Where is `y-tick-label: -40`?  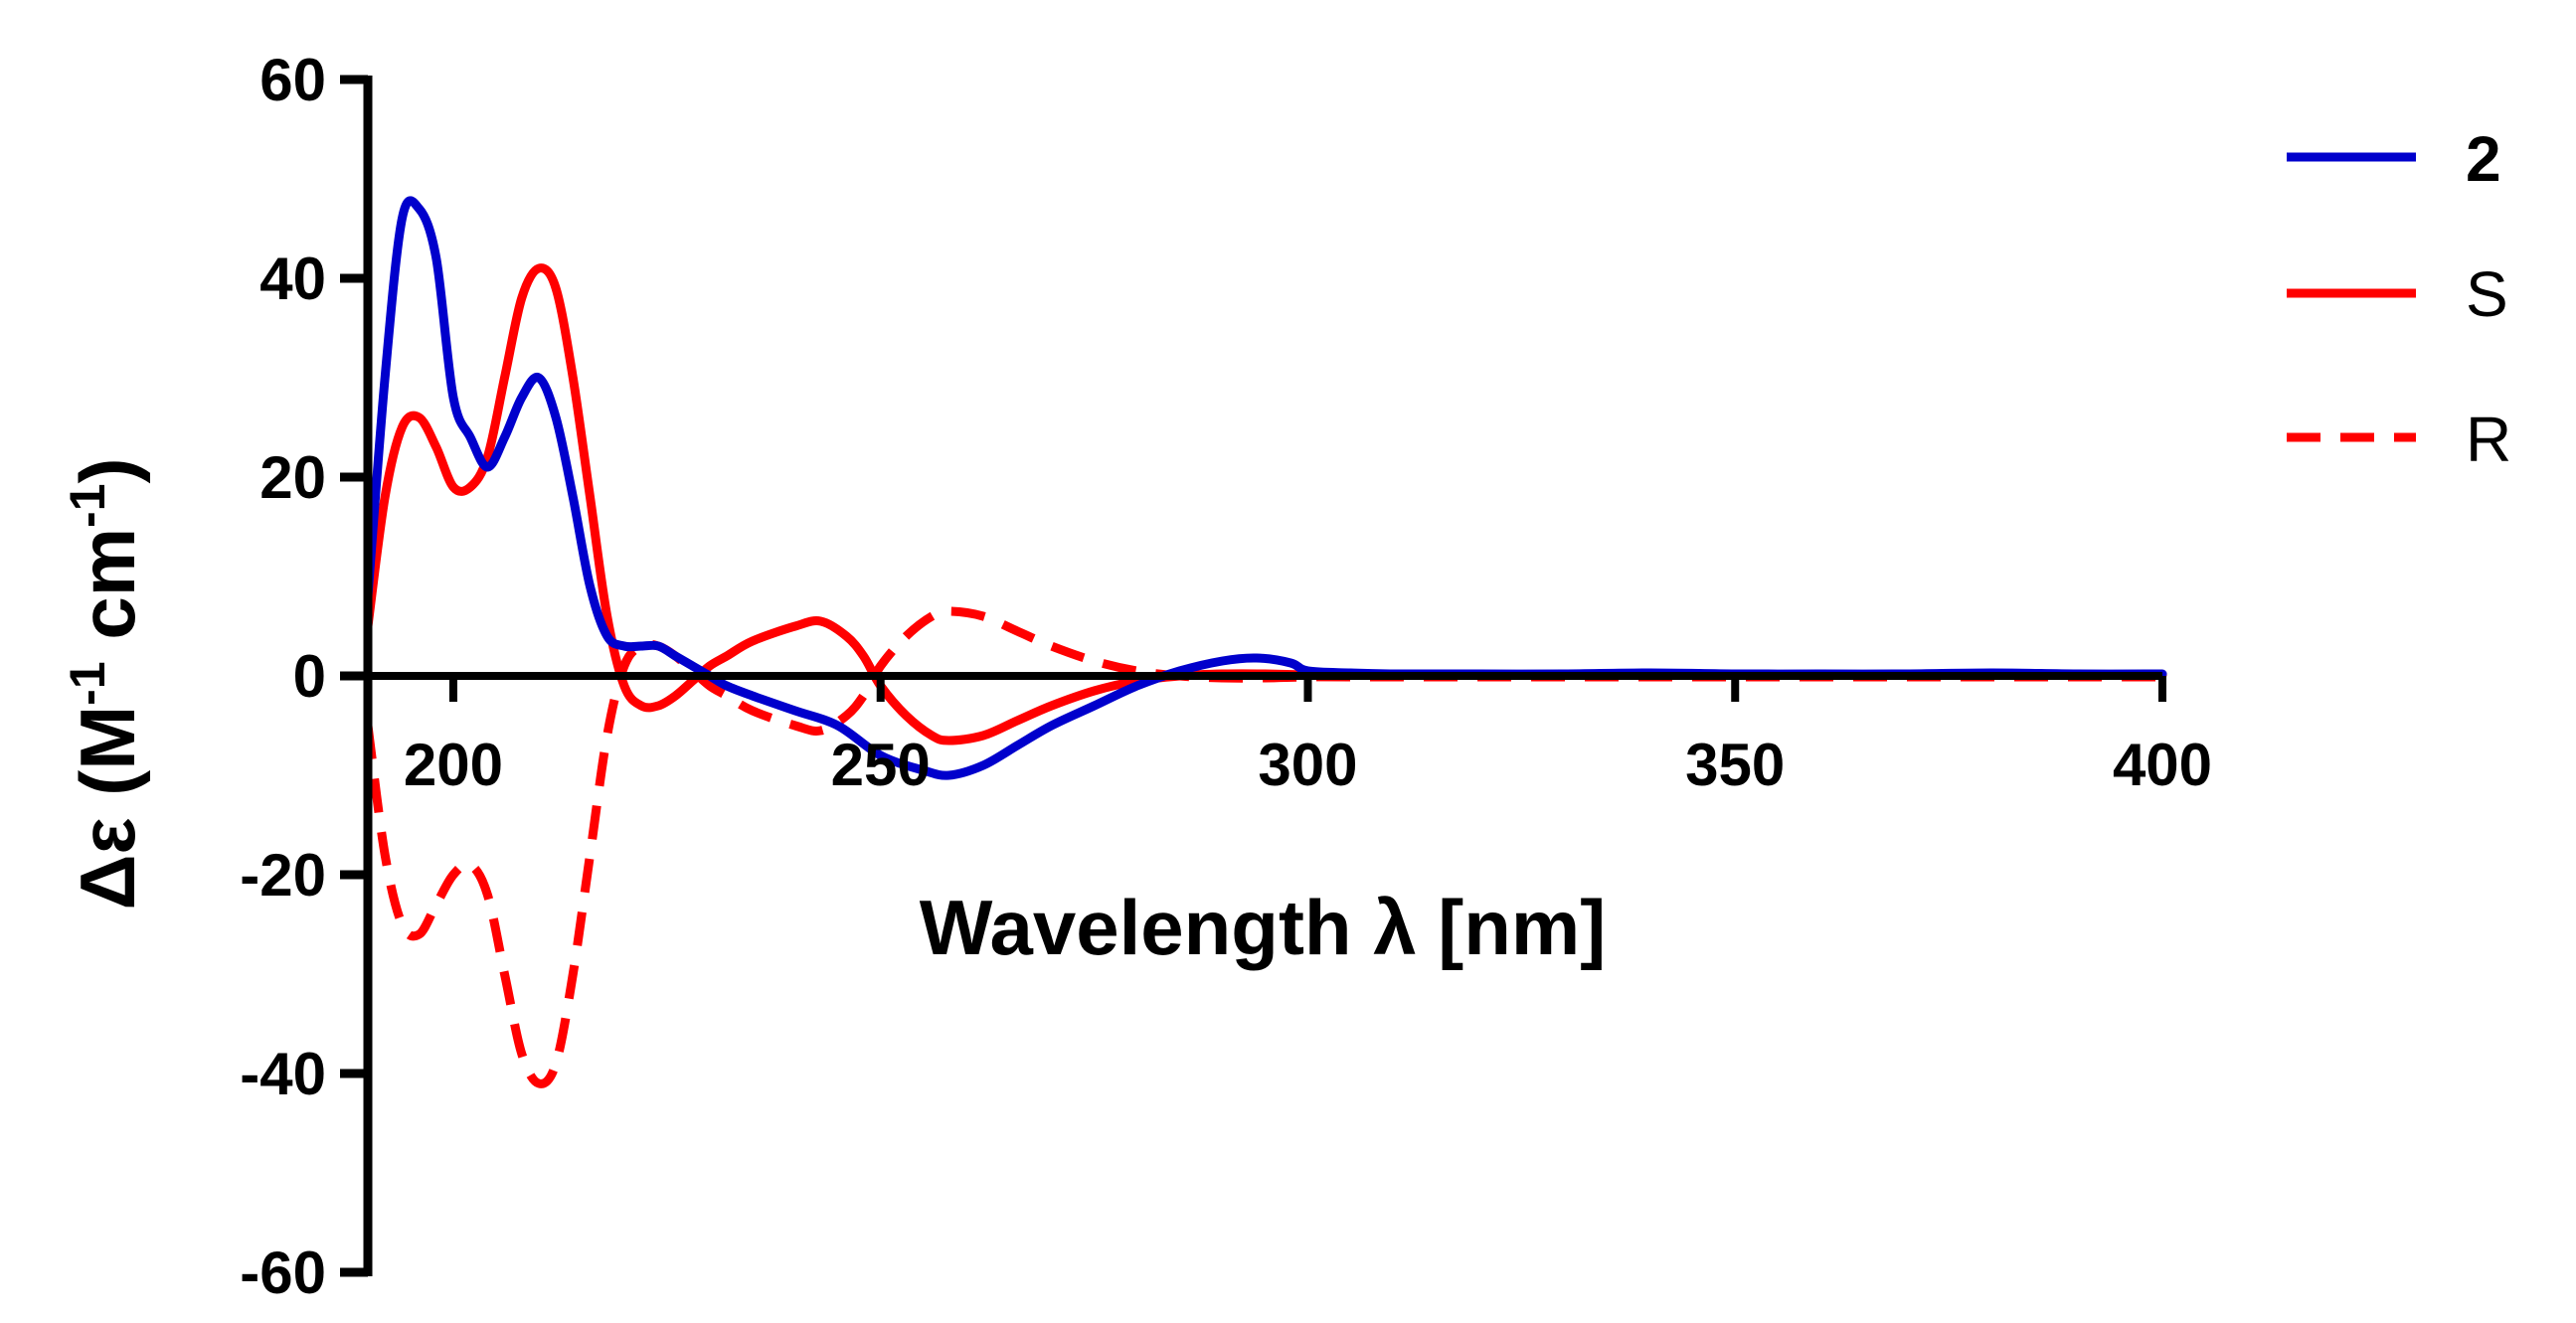 y-tick-label: -40 is located at coordinates (283, 1074).